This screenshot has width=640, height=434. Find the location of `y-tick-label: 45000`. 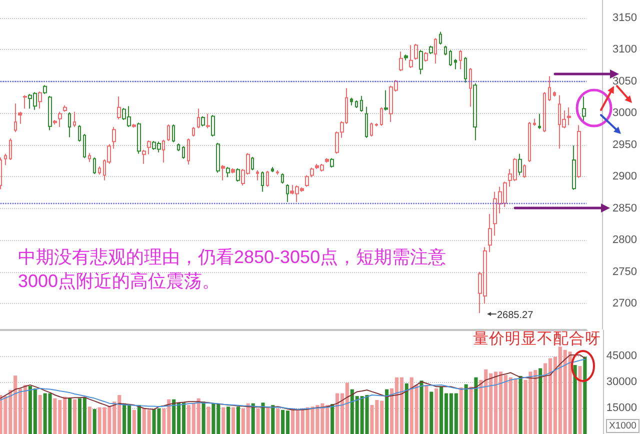

y-tick-label: 45000 is located at coordinates (622, 356).